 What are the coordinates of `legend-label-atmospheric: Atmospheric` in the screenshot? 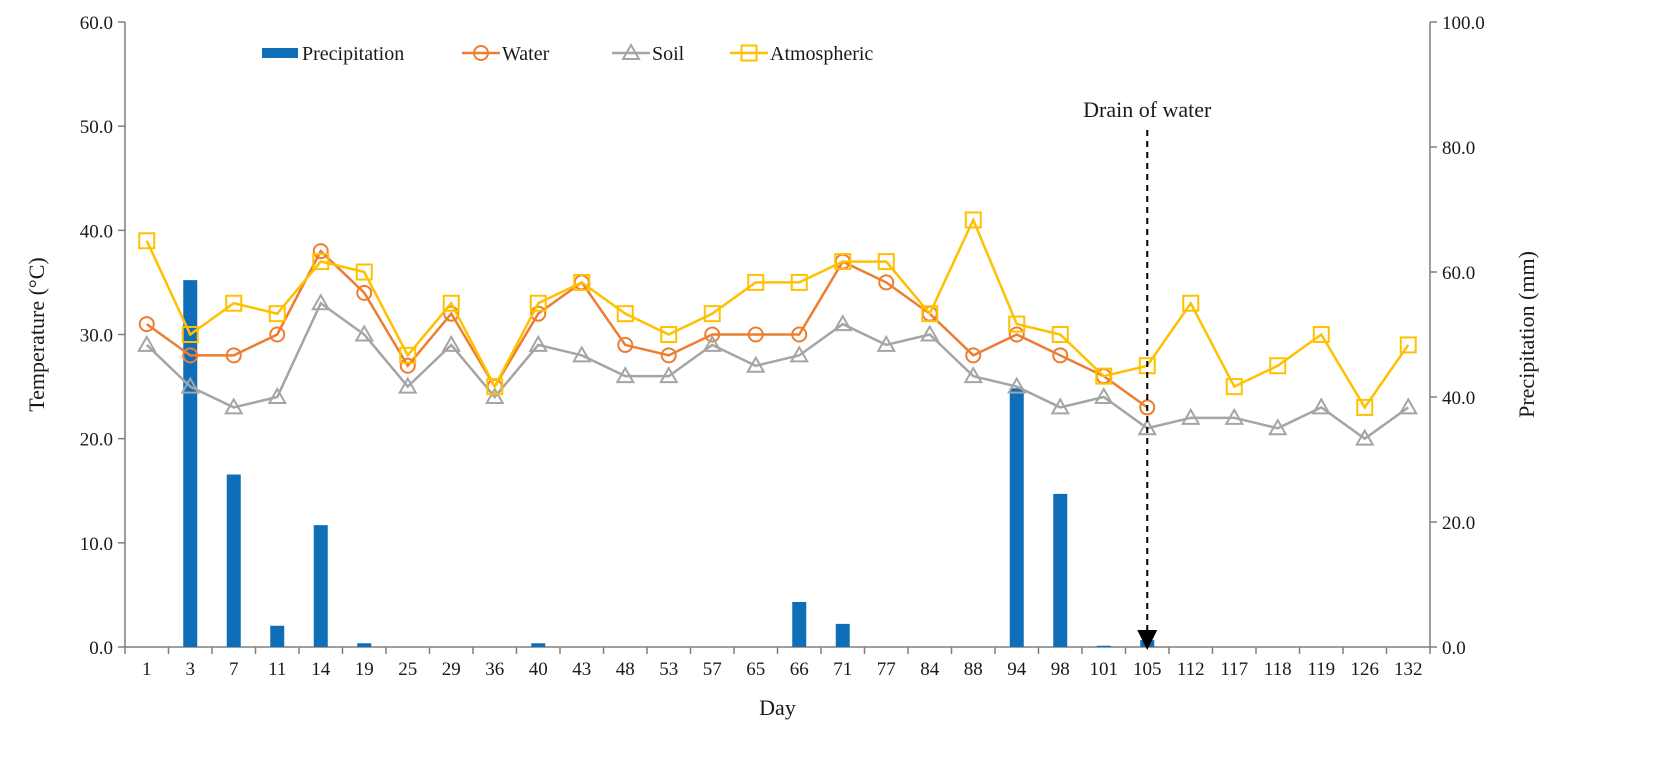 It's located at (821, 54).